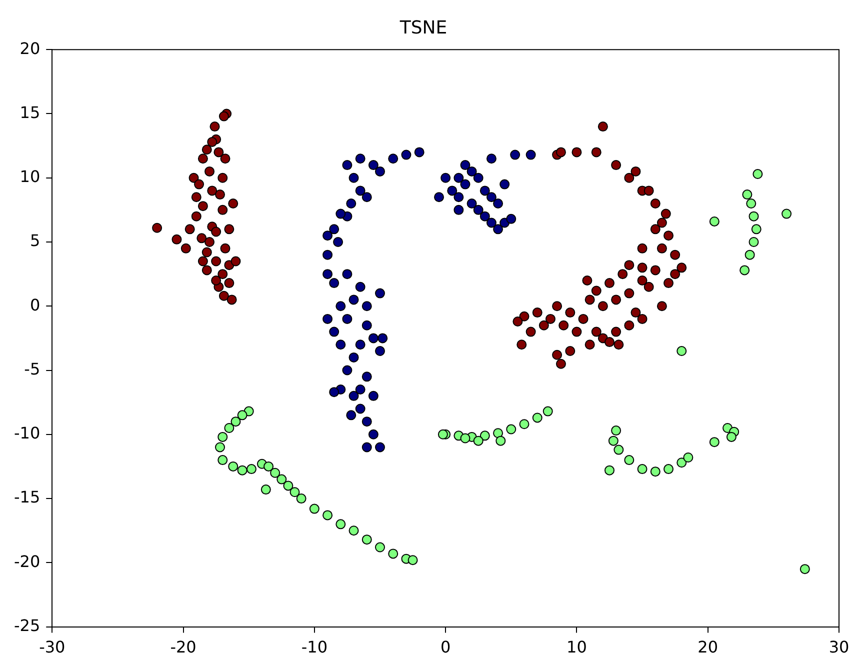  What do you see at coordinates (708, 647) in the screenshot?
I see `x-tick-label: 20` at bounding box center [708, 647].